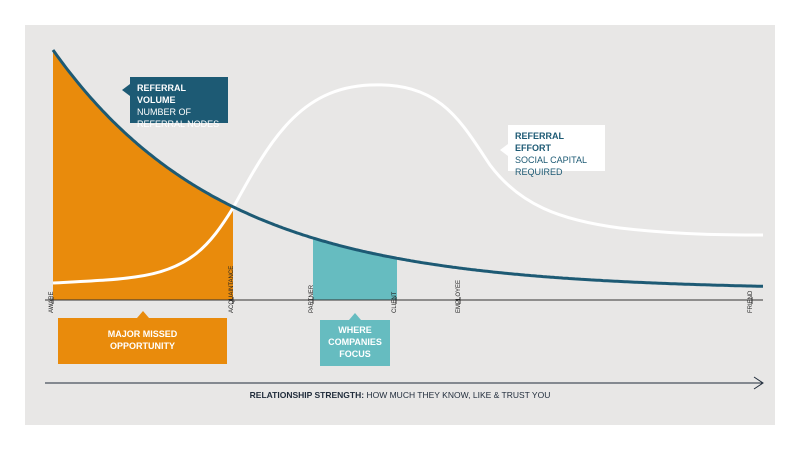 The width and height of the screenshot is (800, 450). Describe the element at coordinates (355, 343) in the screenshot. I see `focus-label: WHERE COMPANIES FOCUS` at that location.